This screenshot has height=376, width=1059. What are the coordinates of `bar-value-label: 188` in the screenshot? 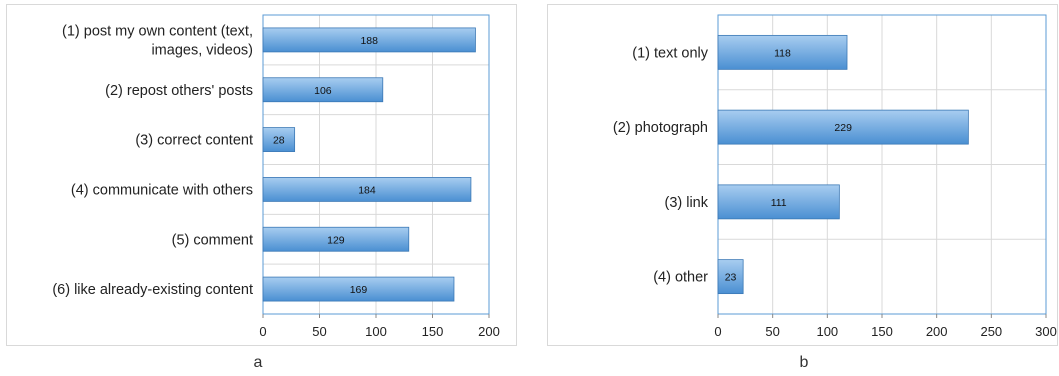 It's located at (369, 41).